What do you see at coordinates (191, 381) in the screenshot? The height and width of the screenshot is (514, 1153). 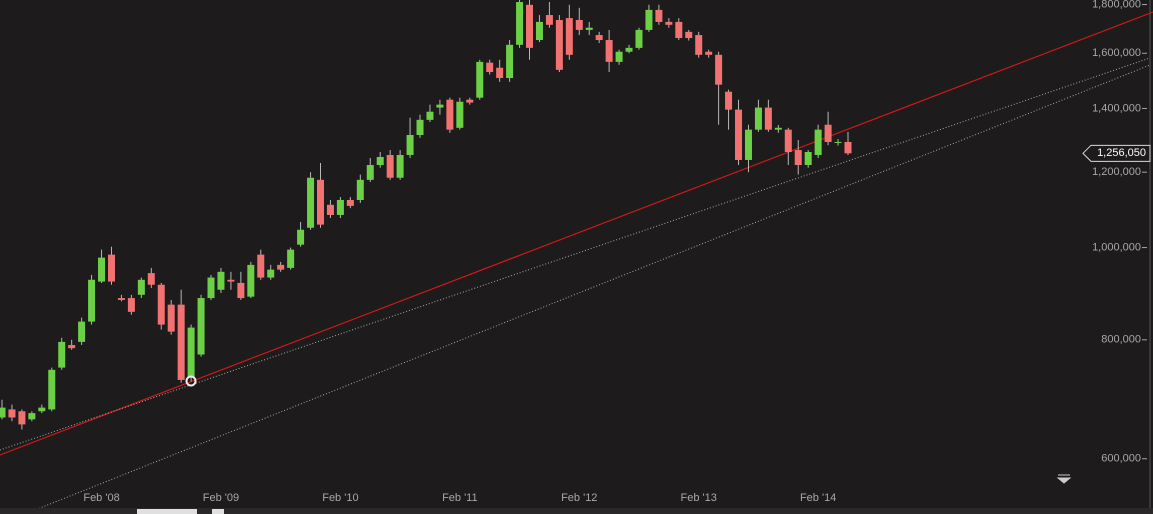 I see `anchor-point` at bounding box center [191, 381].